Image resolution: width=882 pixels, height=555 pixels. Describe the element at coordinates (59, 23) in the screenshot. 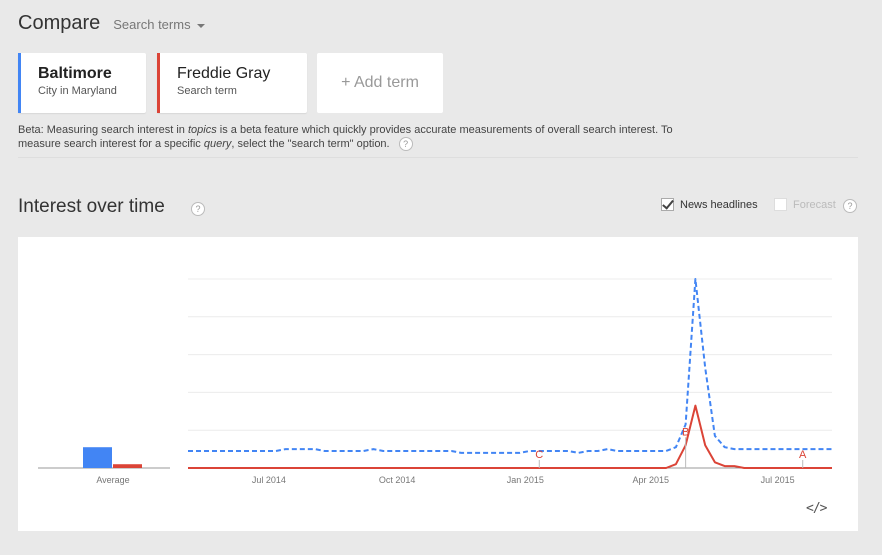

I see `page-title: Compare` at that location.